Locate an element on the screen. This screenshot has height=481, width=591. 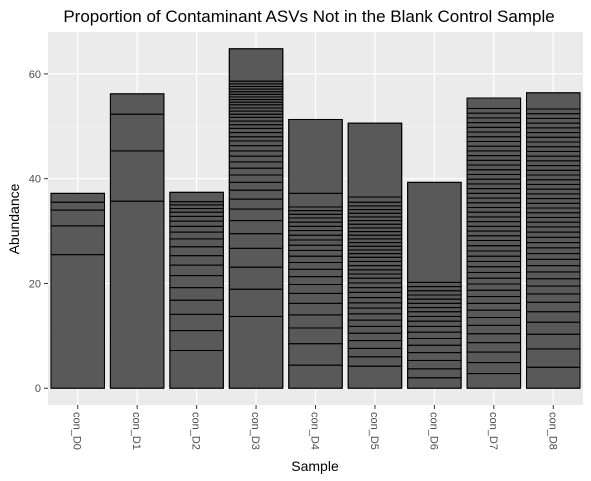
x-tick-label: con_D3 is located at coordinates (255, 431).